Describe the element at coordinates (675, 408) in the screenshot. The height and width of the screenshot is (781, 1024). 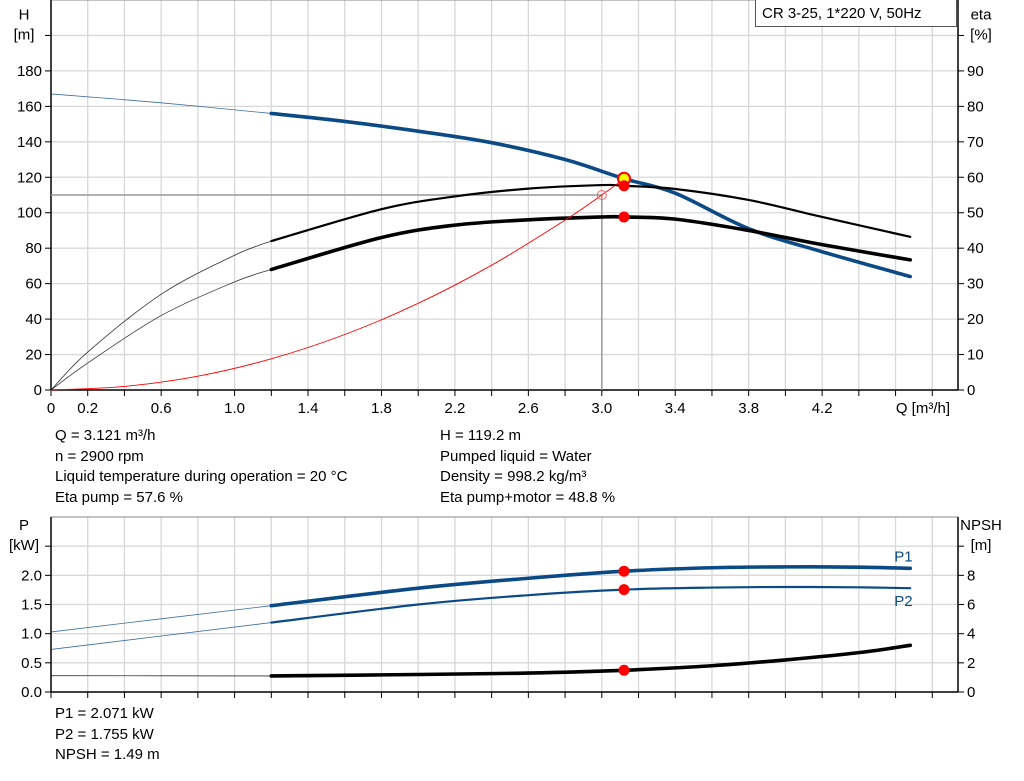
I see `x-tick-label: 3.4` at that location.